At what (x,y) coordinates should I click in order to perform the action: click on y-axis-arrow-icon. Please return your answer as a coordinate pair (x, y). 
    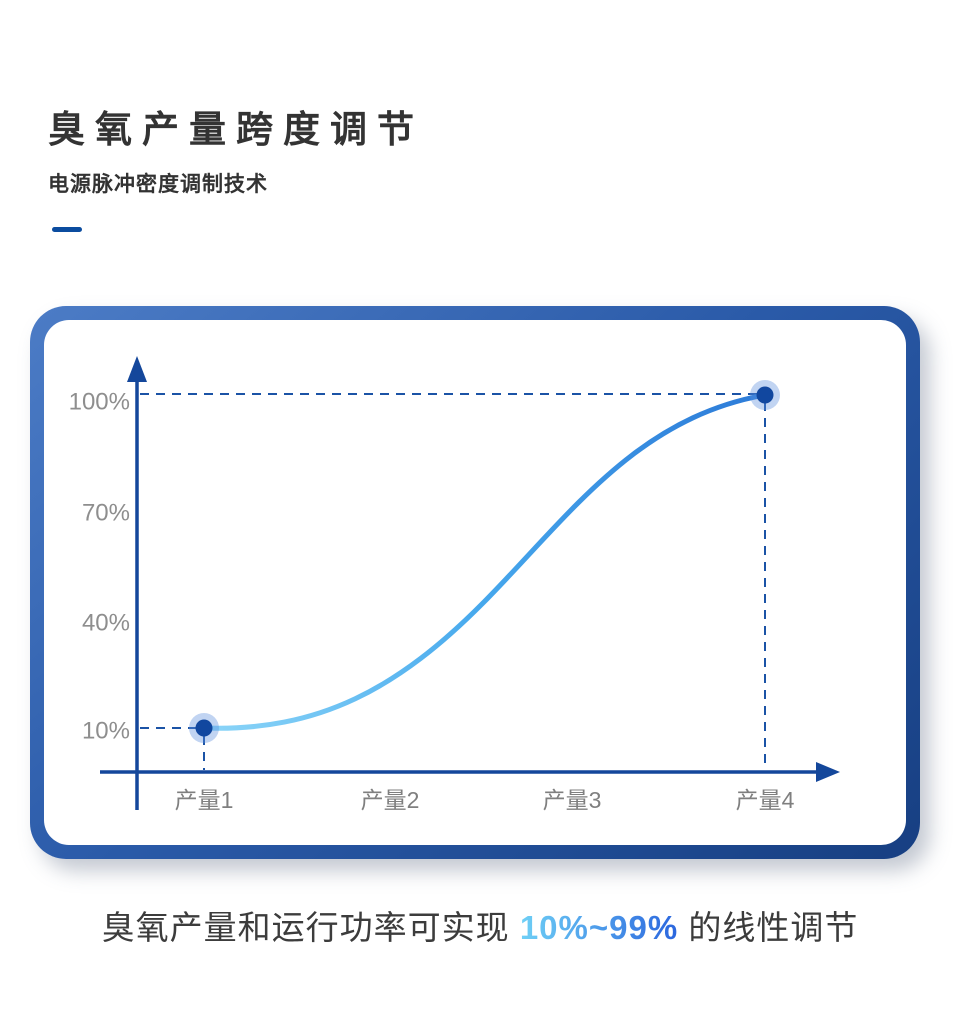
    Looking at the image, I should click on (137, 369).